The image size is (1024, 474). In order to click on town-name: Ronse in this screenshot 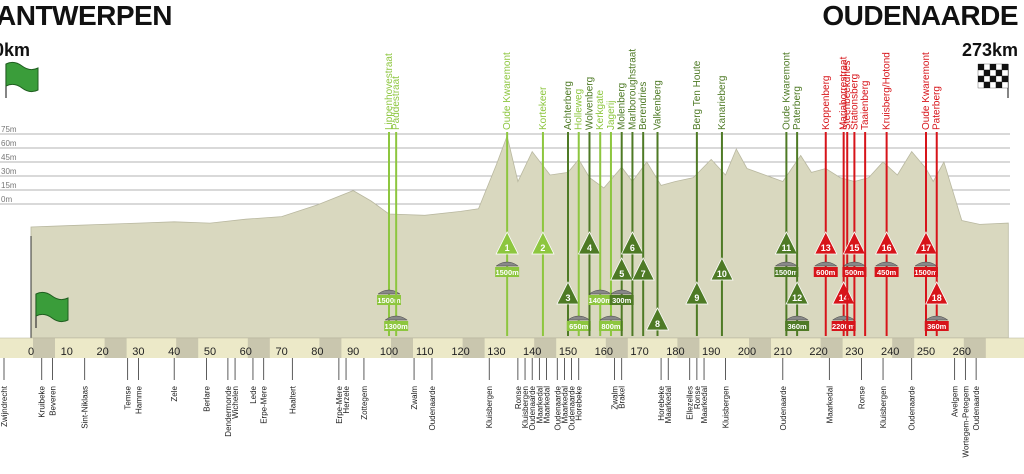, I will do `click(697, 397)`.